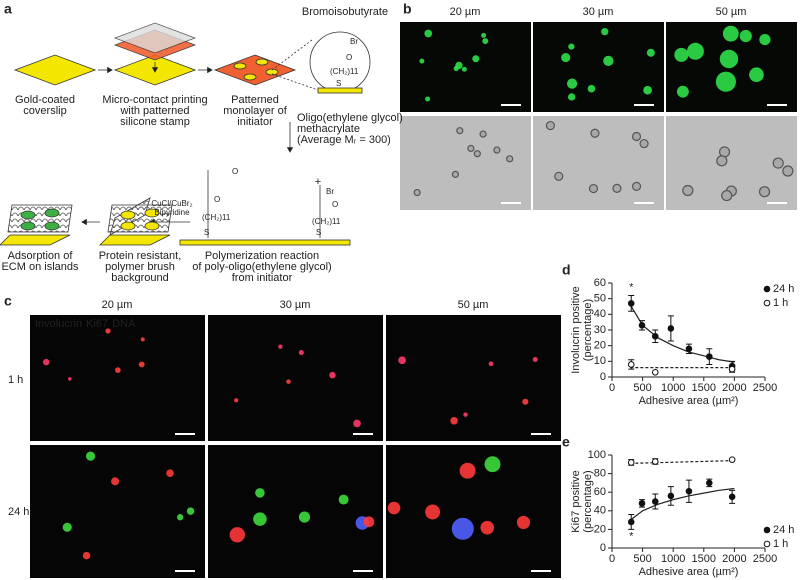 The height and width of the screenshot is (580, 800). I want to click on y-tick-label: 0, so click(603, 548).